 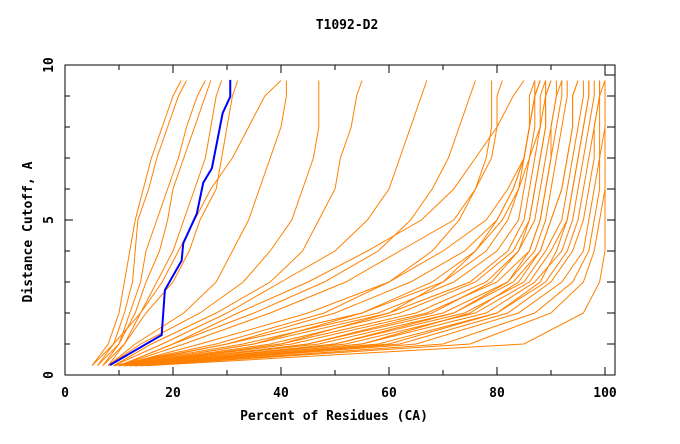 What do you see at coordinates (281, 393) in the screenshot?
I see `x-tick-label: 40` at bounding box center [281, 393].